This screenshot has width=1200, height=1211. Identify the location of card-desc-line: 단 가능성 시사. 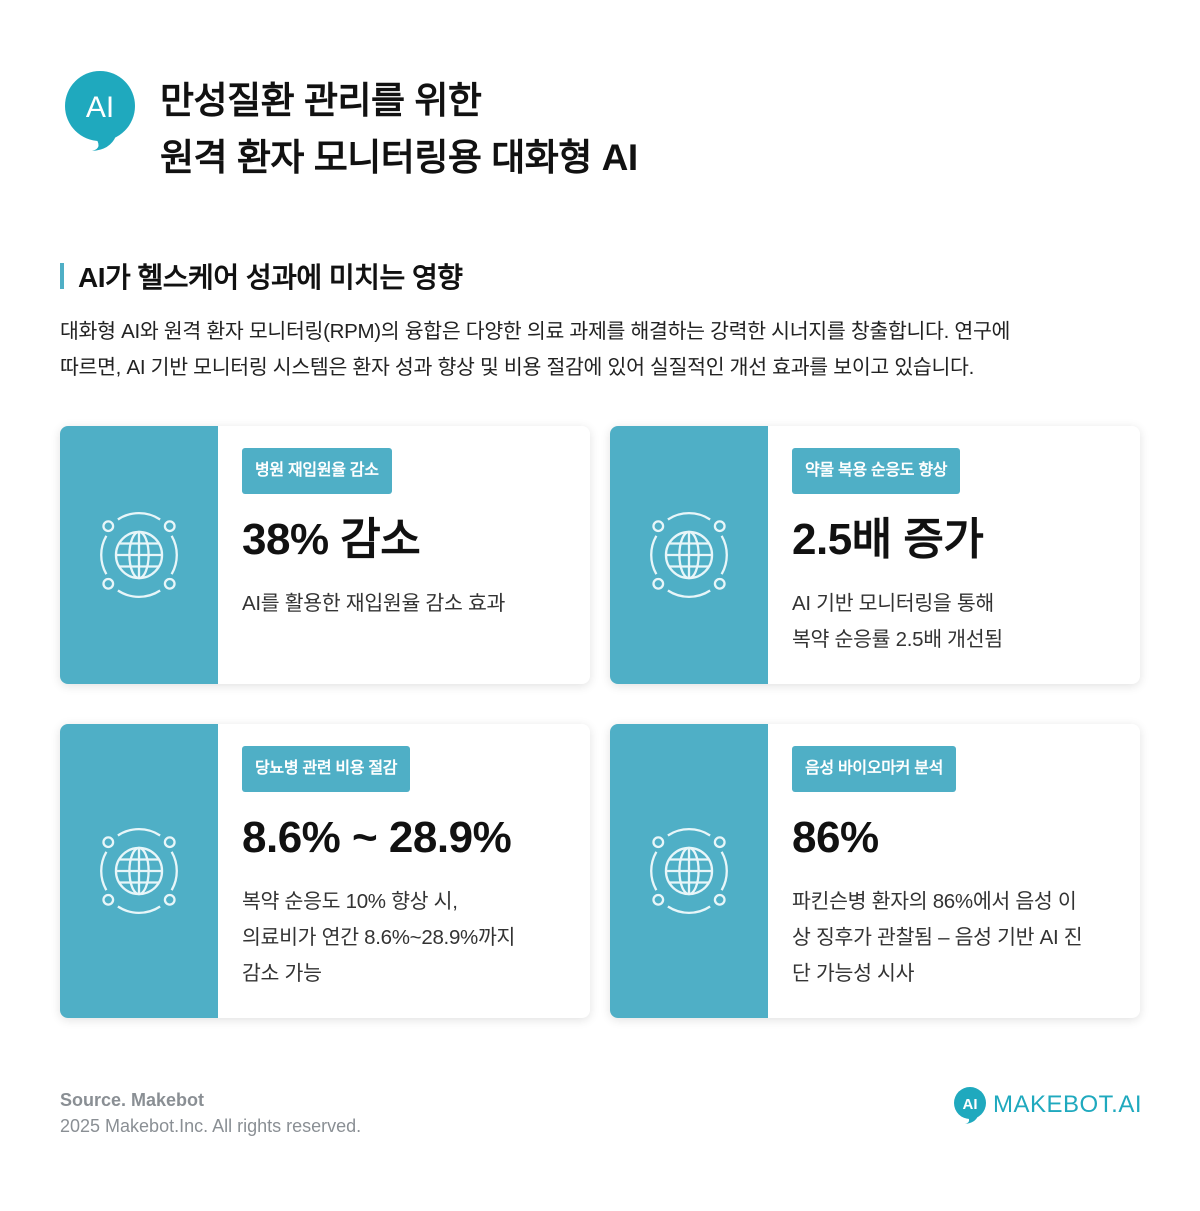
(853, 973).